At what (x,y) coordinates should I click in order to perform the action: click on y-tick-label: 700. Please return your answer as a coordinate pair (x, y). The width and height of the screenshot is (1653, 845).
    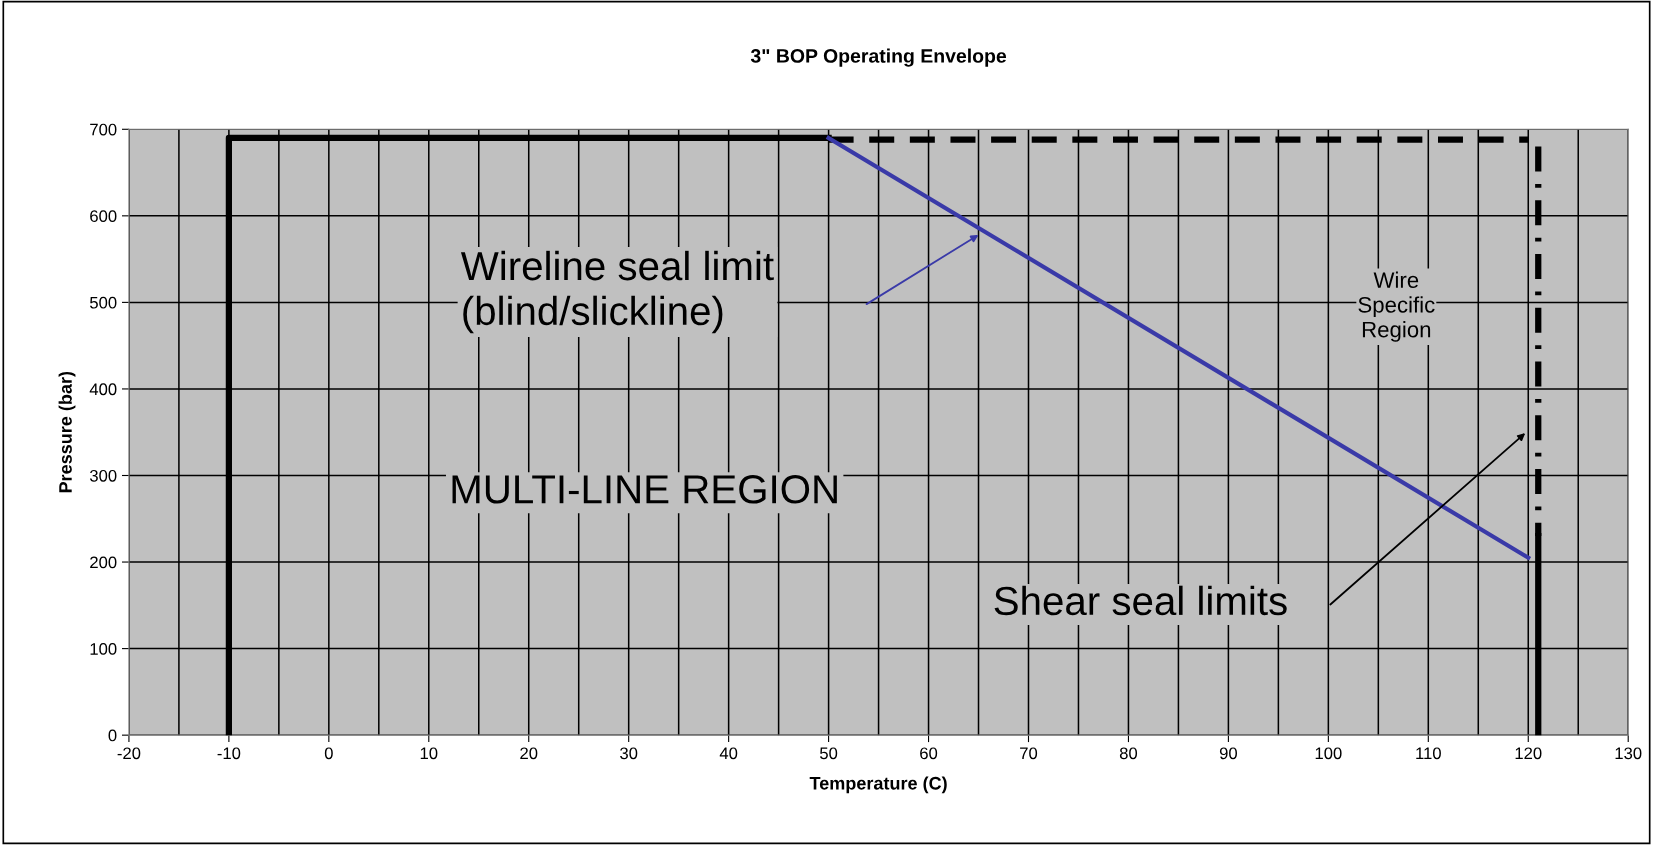
    Looking at the image, I should click on (103, 129).